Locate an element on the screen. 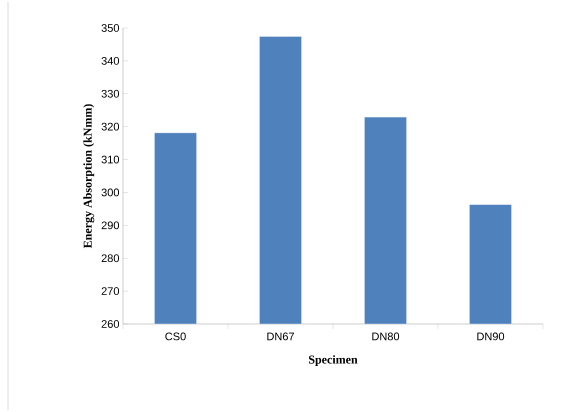 This screenshot has width=563, height=412. x-tick-label: DN90 is located at coordinates (490, 336).